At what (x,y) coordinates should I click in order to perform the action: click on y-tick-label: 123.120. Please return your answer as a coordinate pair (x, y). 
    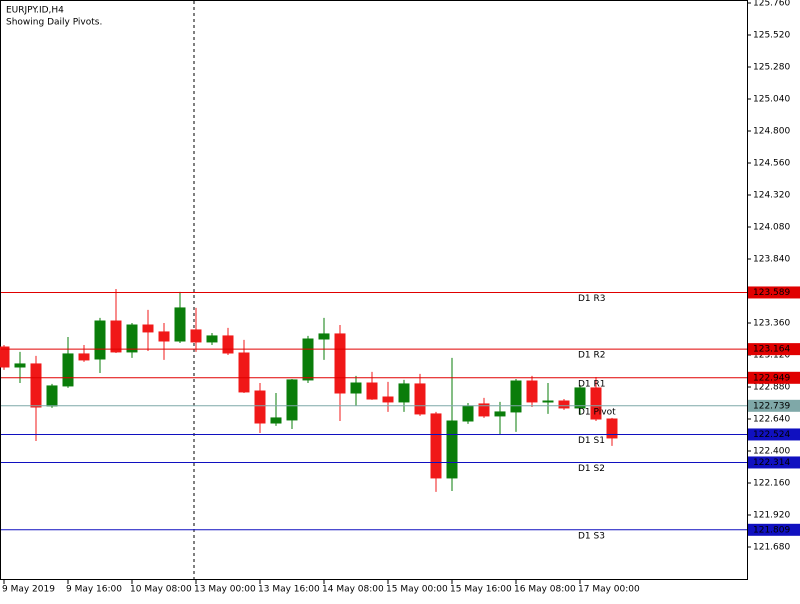
    Looking at the image, I should click on (771, 356).